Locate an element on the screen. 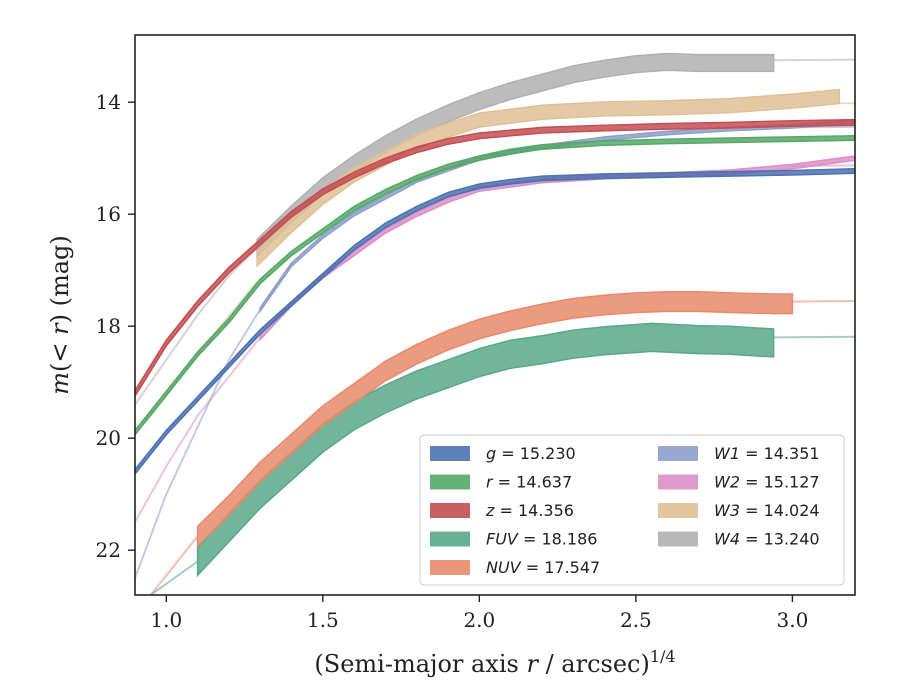  legend-entry-w2: W2 = 15.127 is located at coordinates (739, 482).